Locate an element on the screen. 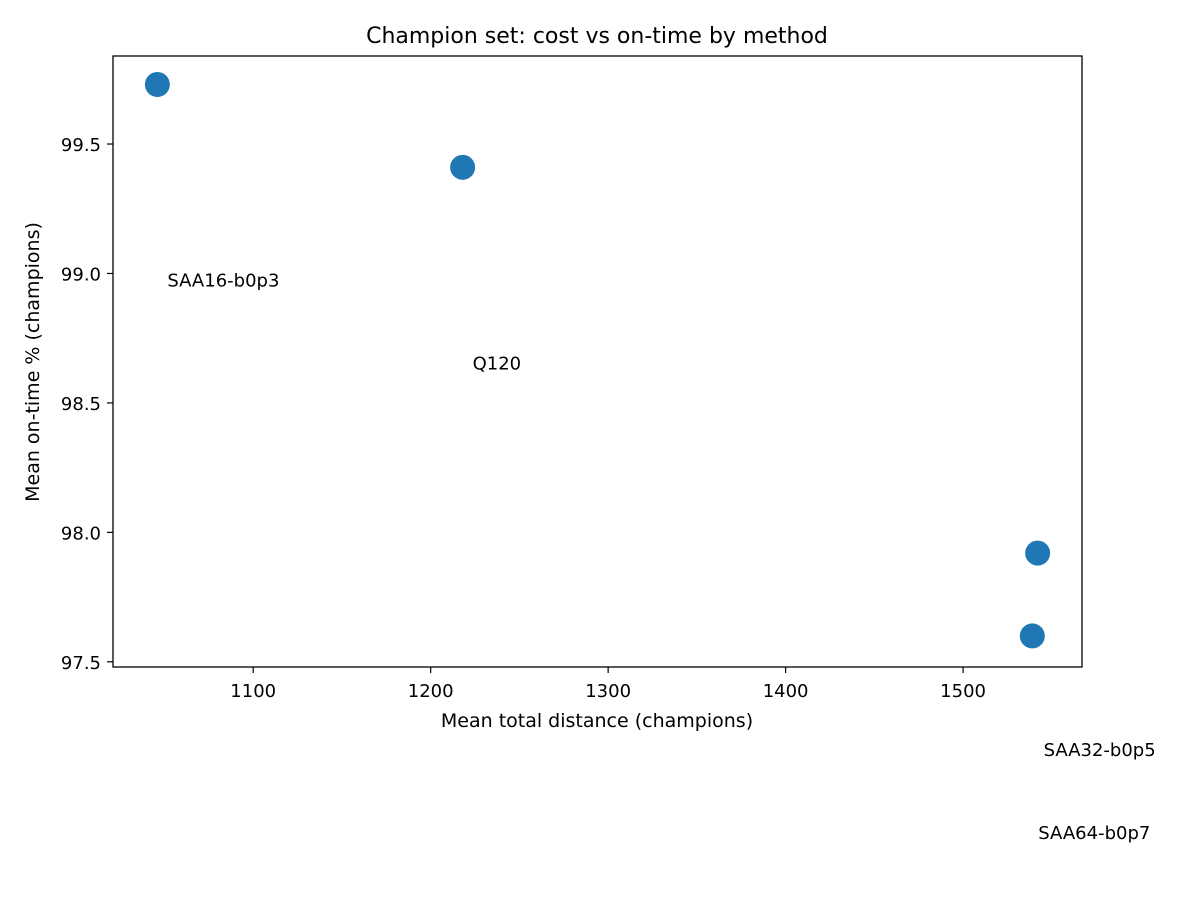  point-label: SAA16-b0p3 is located at coordinates (223, 280).